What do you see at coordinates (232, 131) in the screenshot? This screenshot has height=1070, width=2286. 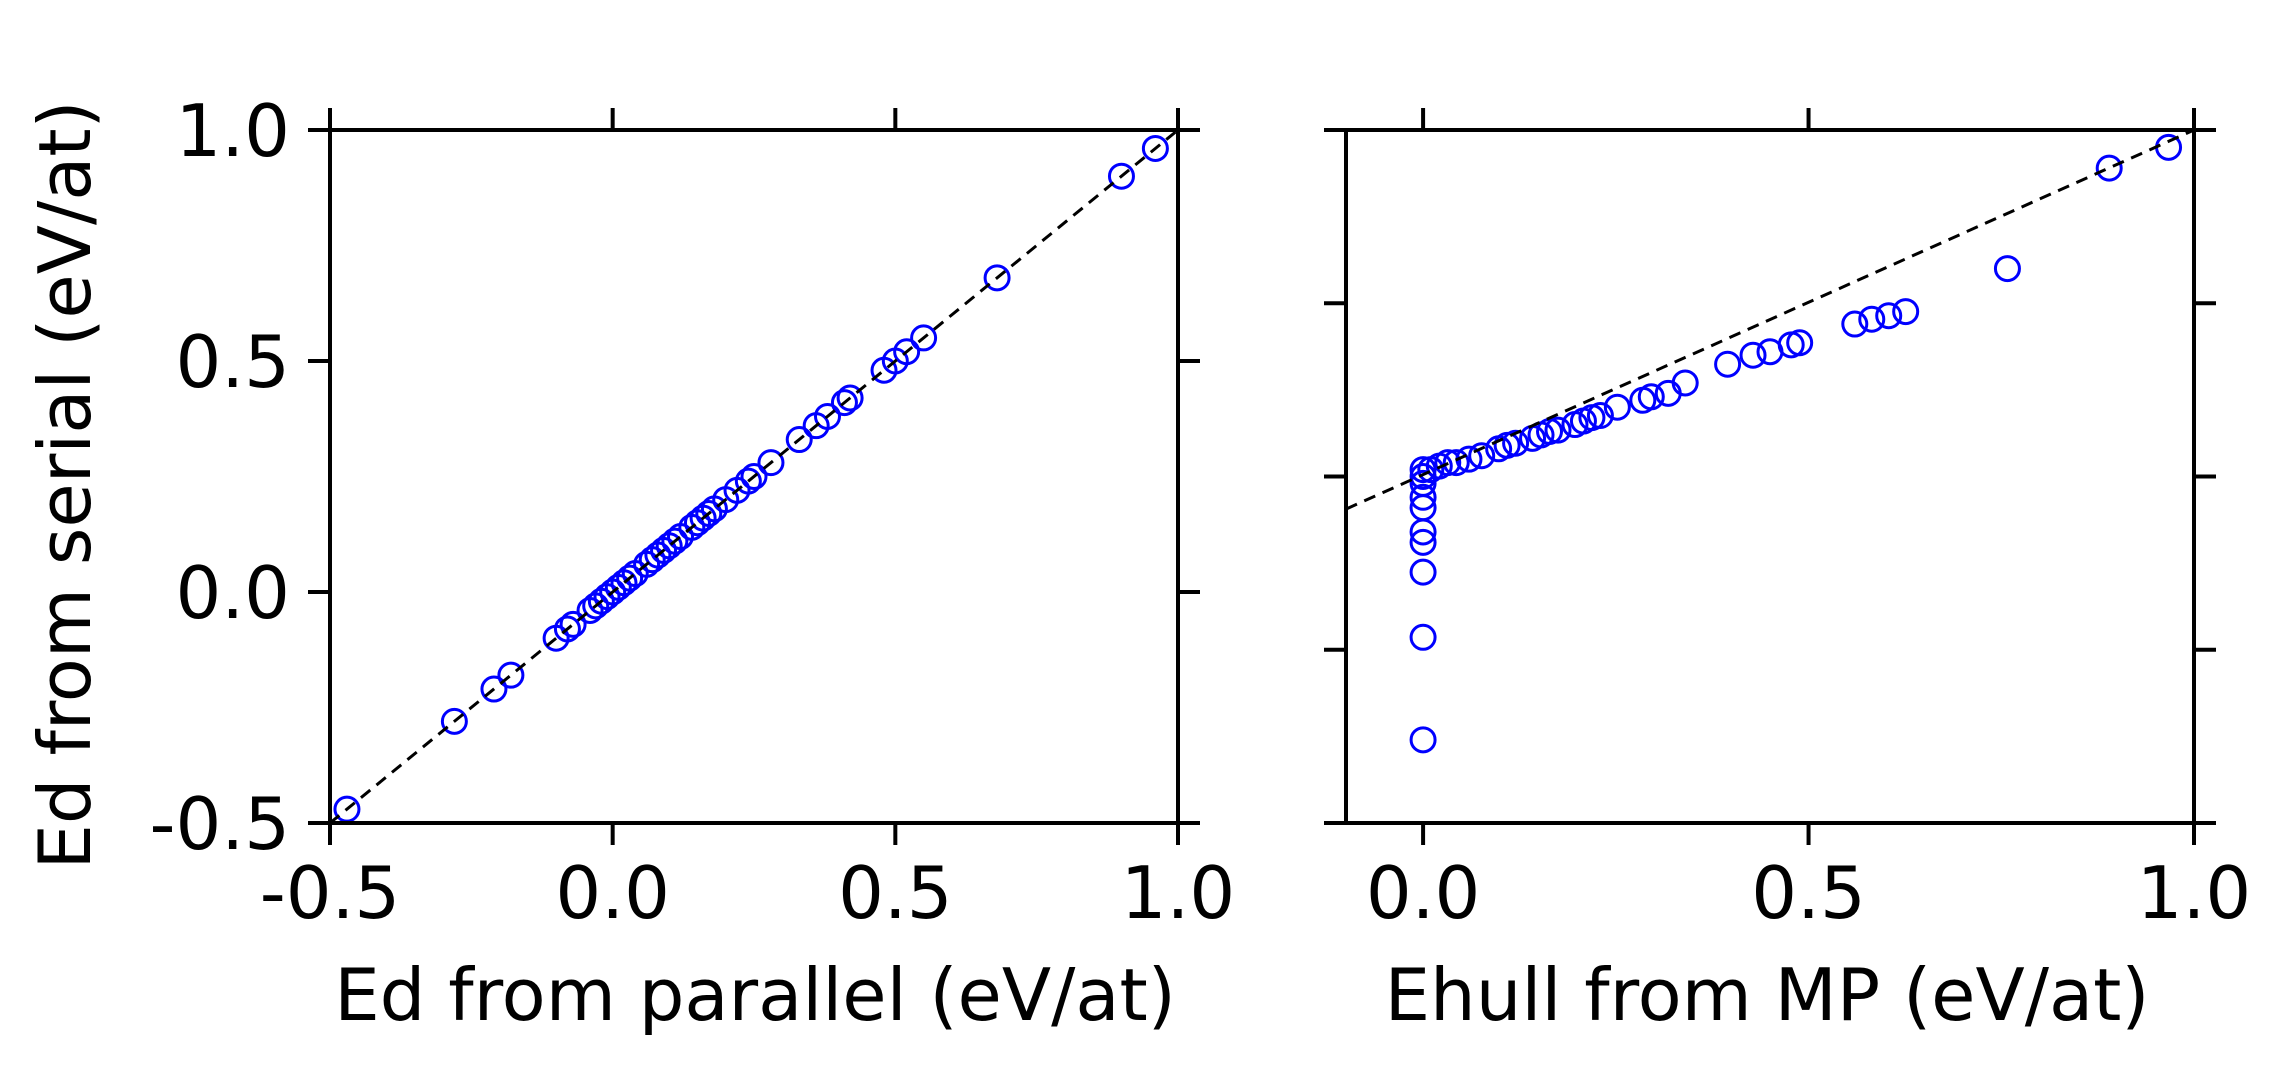 I see `left-y-tick-label: 1.0` at bounding box center [232, 131].